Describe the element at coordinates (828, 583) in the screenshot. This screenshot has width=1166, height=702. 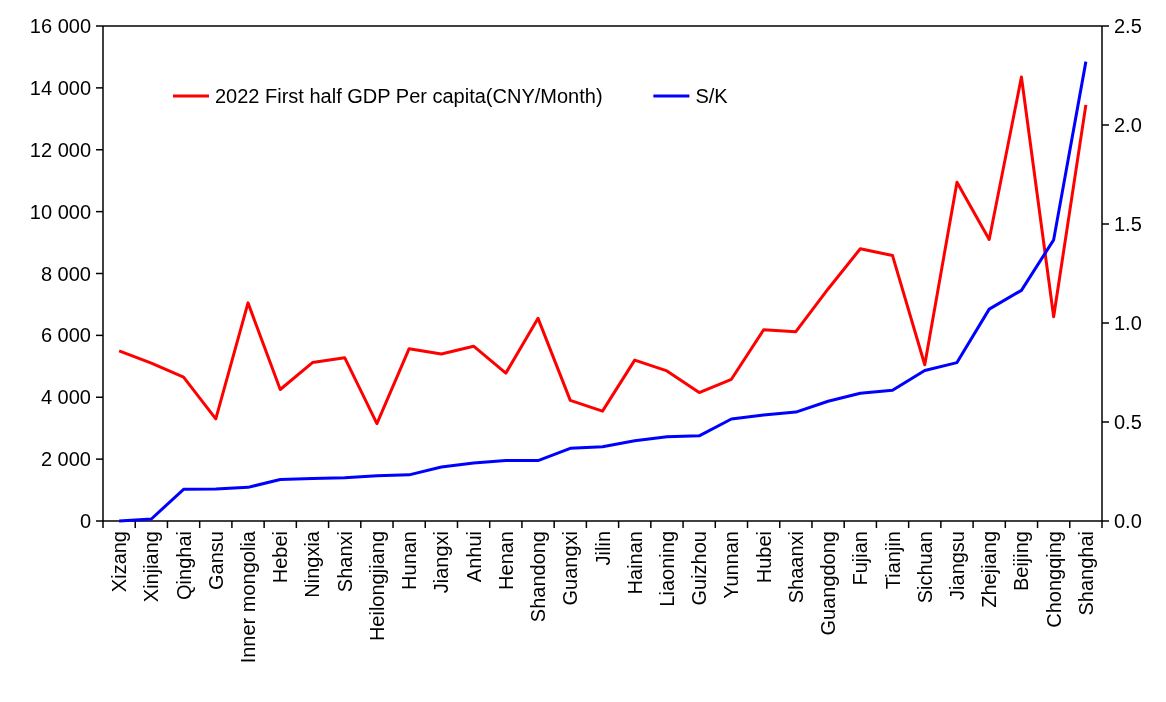
I see `x-tick-label: Guangdong` at that location.